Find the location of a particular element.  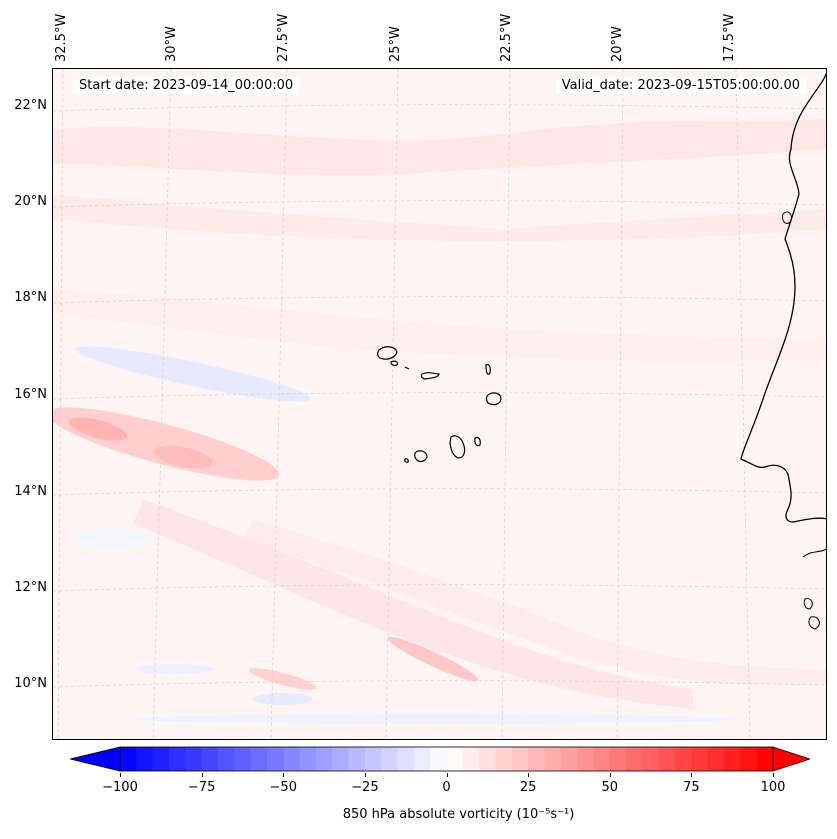

island-fogo is located at coordinates (420, 456).